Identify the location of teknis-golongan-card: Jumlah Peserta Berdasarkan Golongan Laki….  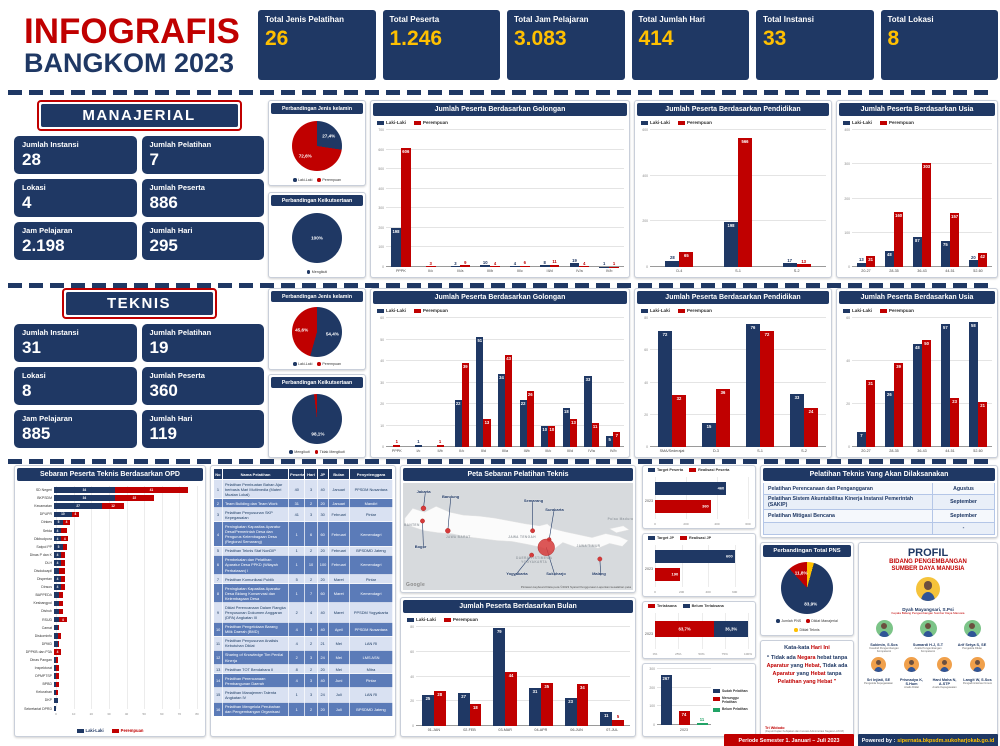
(500, 373).